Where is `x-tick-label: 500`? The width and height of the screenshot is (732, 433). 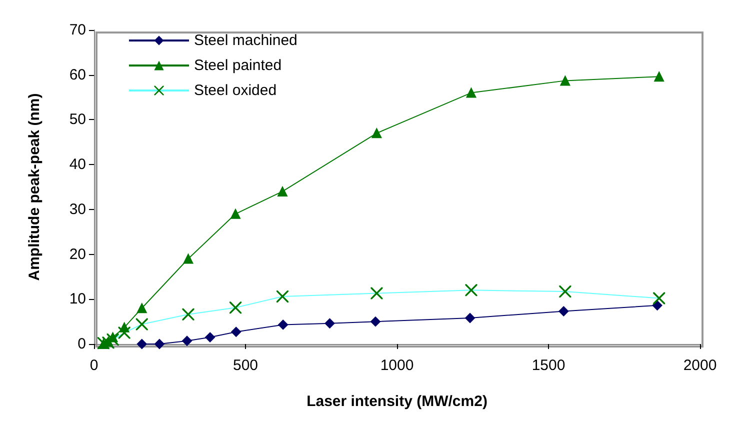
x-tick-label: 500 is located at coordinates (245, 365).